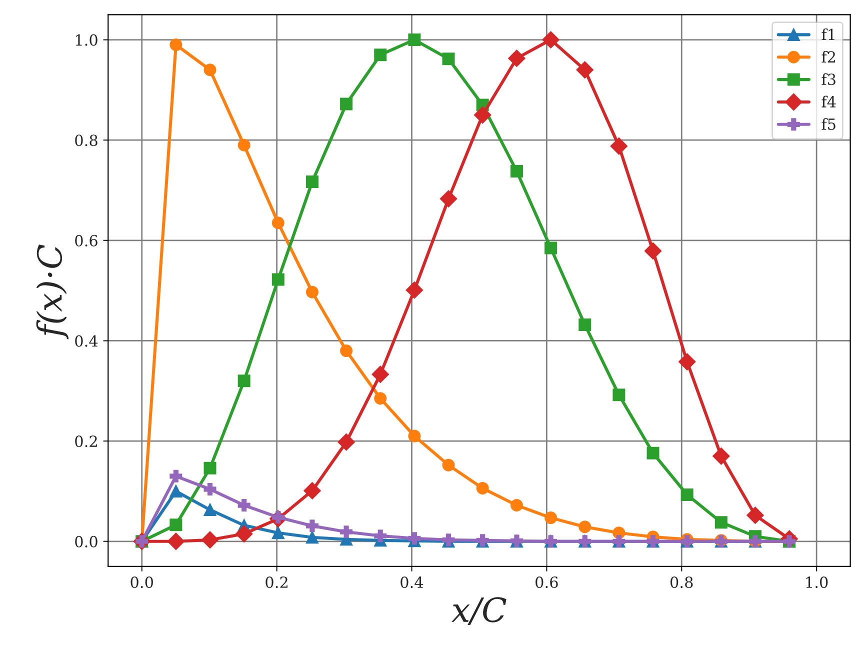 The image size is (865, 668). I want to click on x-axis-title: x/C, so click(479, 611).